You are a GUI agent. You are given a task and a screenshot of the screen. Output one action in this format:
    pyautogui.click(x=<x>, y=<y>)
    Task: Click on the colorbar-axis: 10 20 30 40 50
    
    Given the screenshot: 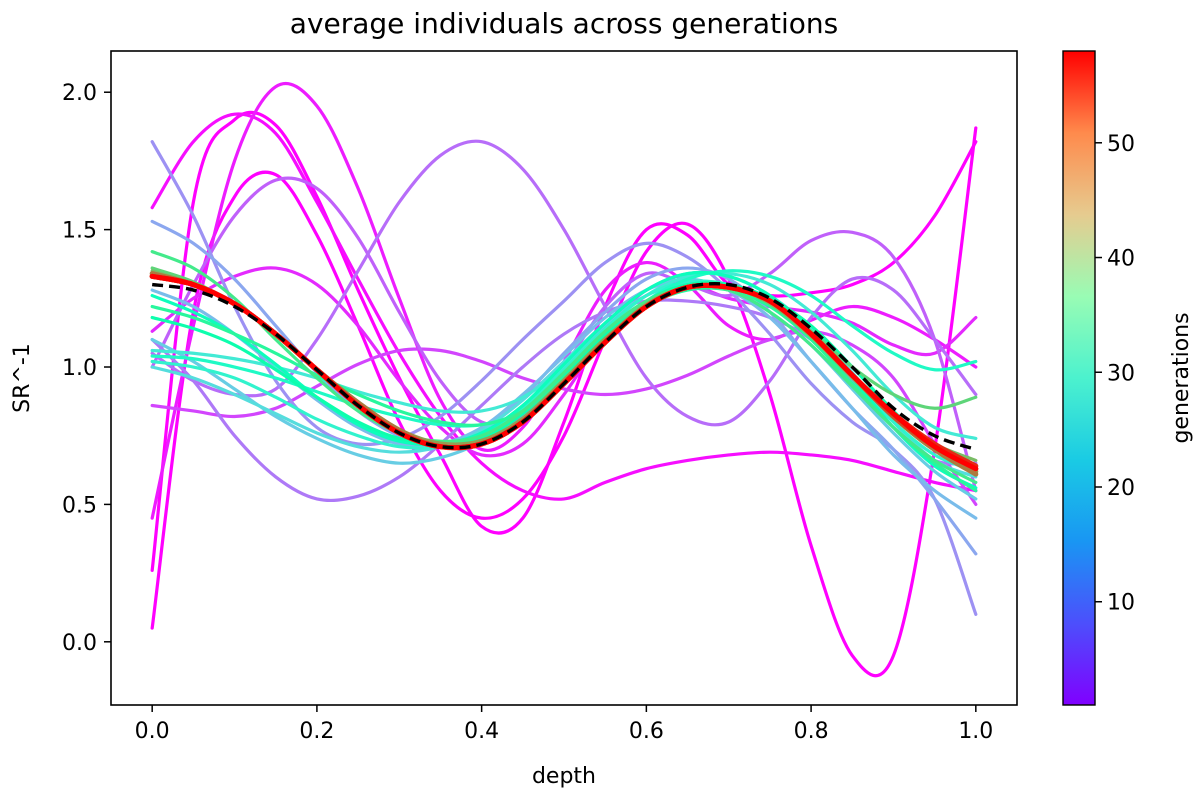 What is the action you would take?
    pyautogui.click(x=1115, y=374)
    